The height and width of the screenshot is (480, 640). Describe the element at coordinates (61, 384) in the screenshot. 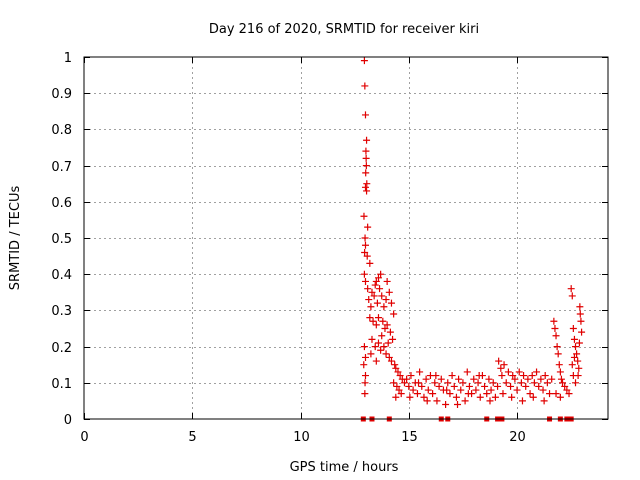

I see `y-tick-label: 0.1` at that location.